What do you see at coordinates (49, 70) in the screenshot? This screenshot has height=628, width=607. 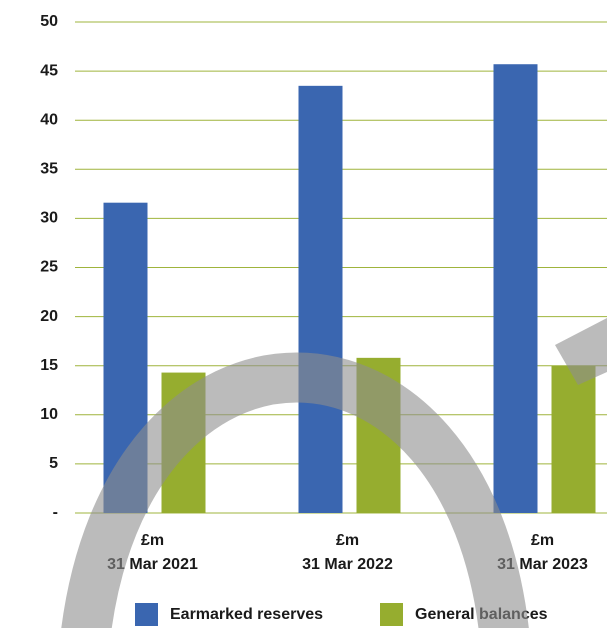 I see `y-tick-label: 45` at bounding box center [49, 70].